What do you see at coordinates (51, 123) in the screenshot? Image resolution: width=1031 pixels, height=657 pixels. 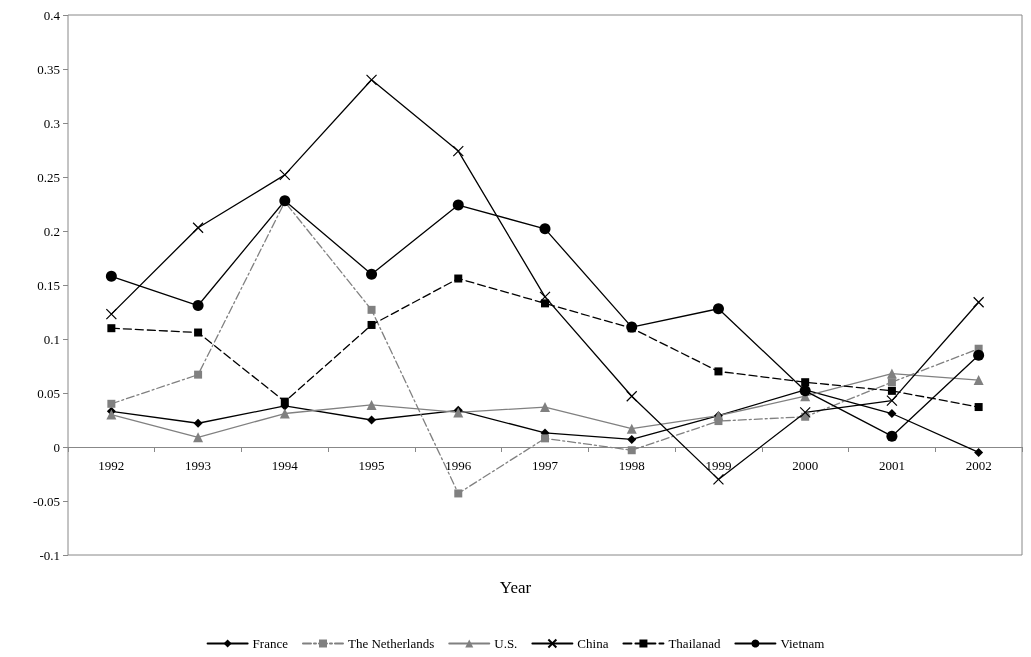 I see `y-tick-label: 0.3` at bounding box center [51, 123].